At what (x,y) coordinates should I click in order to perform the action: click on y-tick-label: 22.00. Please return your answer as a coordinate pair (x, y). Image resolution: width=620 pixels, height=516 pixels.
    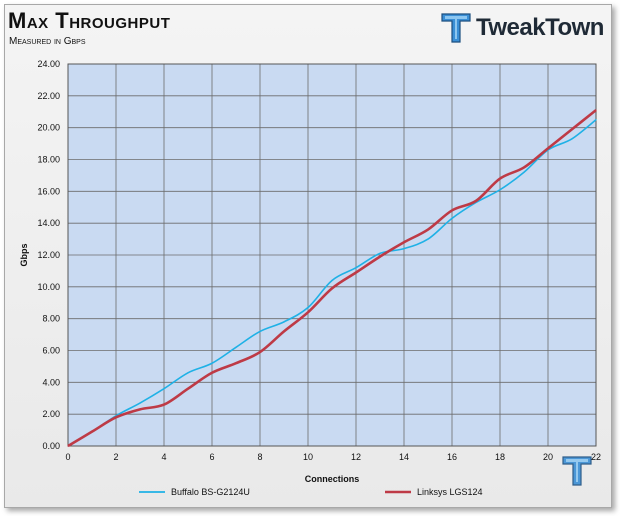
    Looking at the image, I should click on (48, 96).